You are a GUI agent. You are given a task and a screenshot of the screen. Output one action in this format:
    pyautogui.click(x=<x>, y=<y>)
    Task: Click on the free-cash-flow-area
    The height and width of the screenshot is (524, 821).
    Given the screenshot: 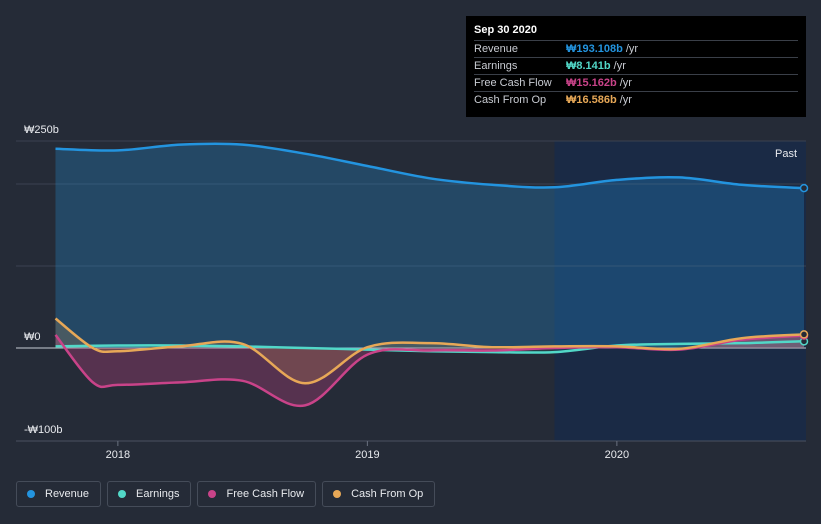 What is the action you would take?
    pyautogui.click(x=429, y=370)
    